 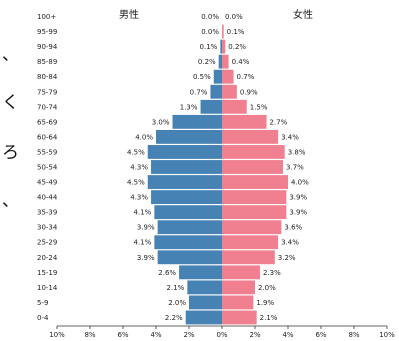 I want to click on age-label: 50-54, so click(x=47, y=168).